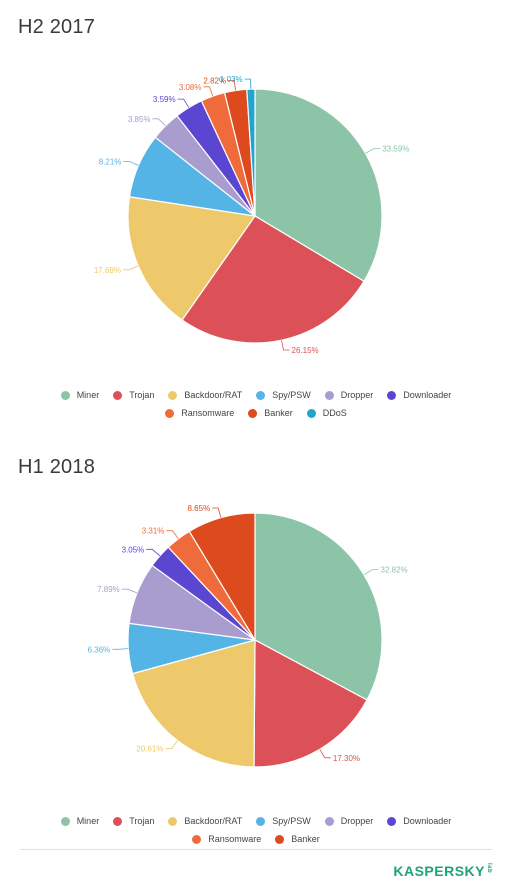  What do you see at coordinates (305, 350) in the screenshot?
I see `data-label-trojan: 26.15%` at bounding box center [305, 350].